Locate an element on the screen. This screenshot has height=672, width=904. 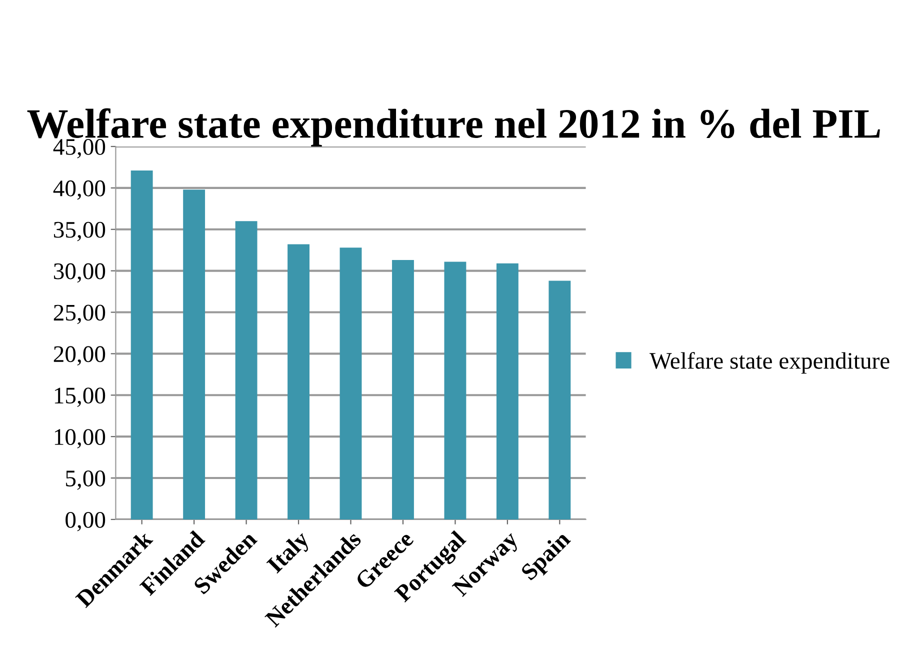
y-tick-label: 20,00 is located at coordinates (80, 356).